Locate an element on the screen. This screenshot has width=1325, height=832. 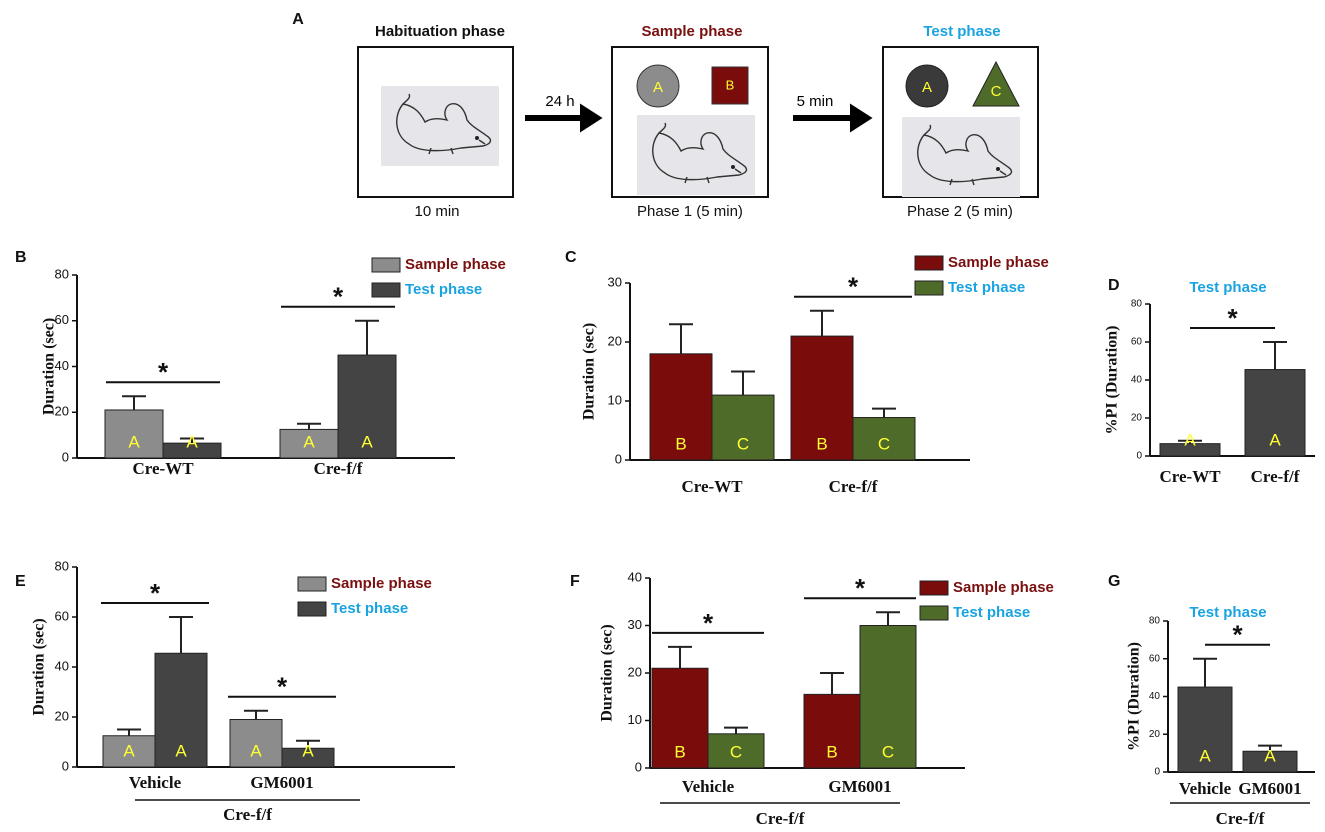
panel-letter: B is located at coordinates (21, 257).